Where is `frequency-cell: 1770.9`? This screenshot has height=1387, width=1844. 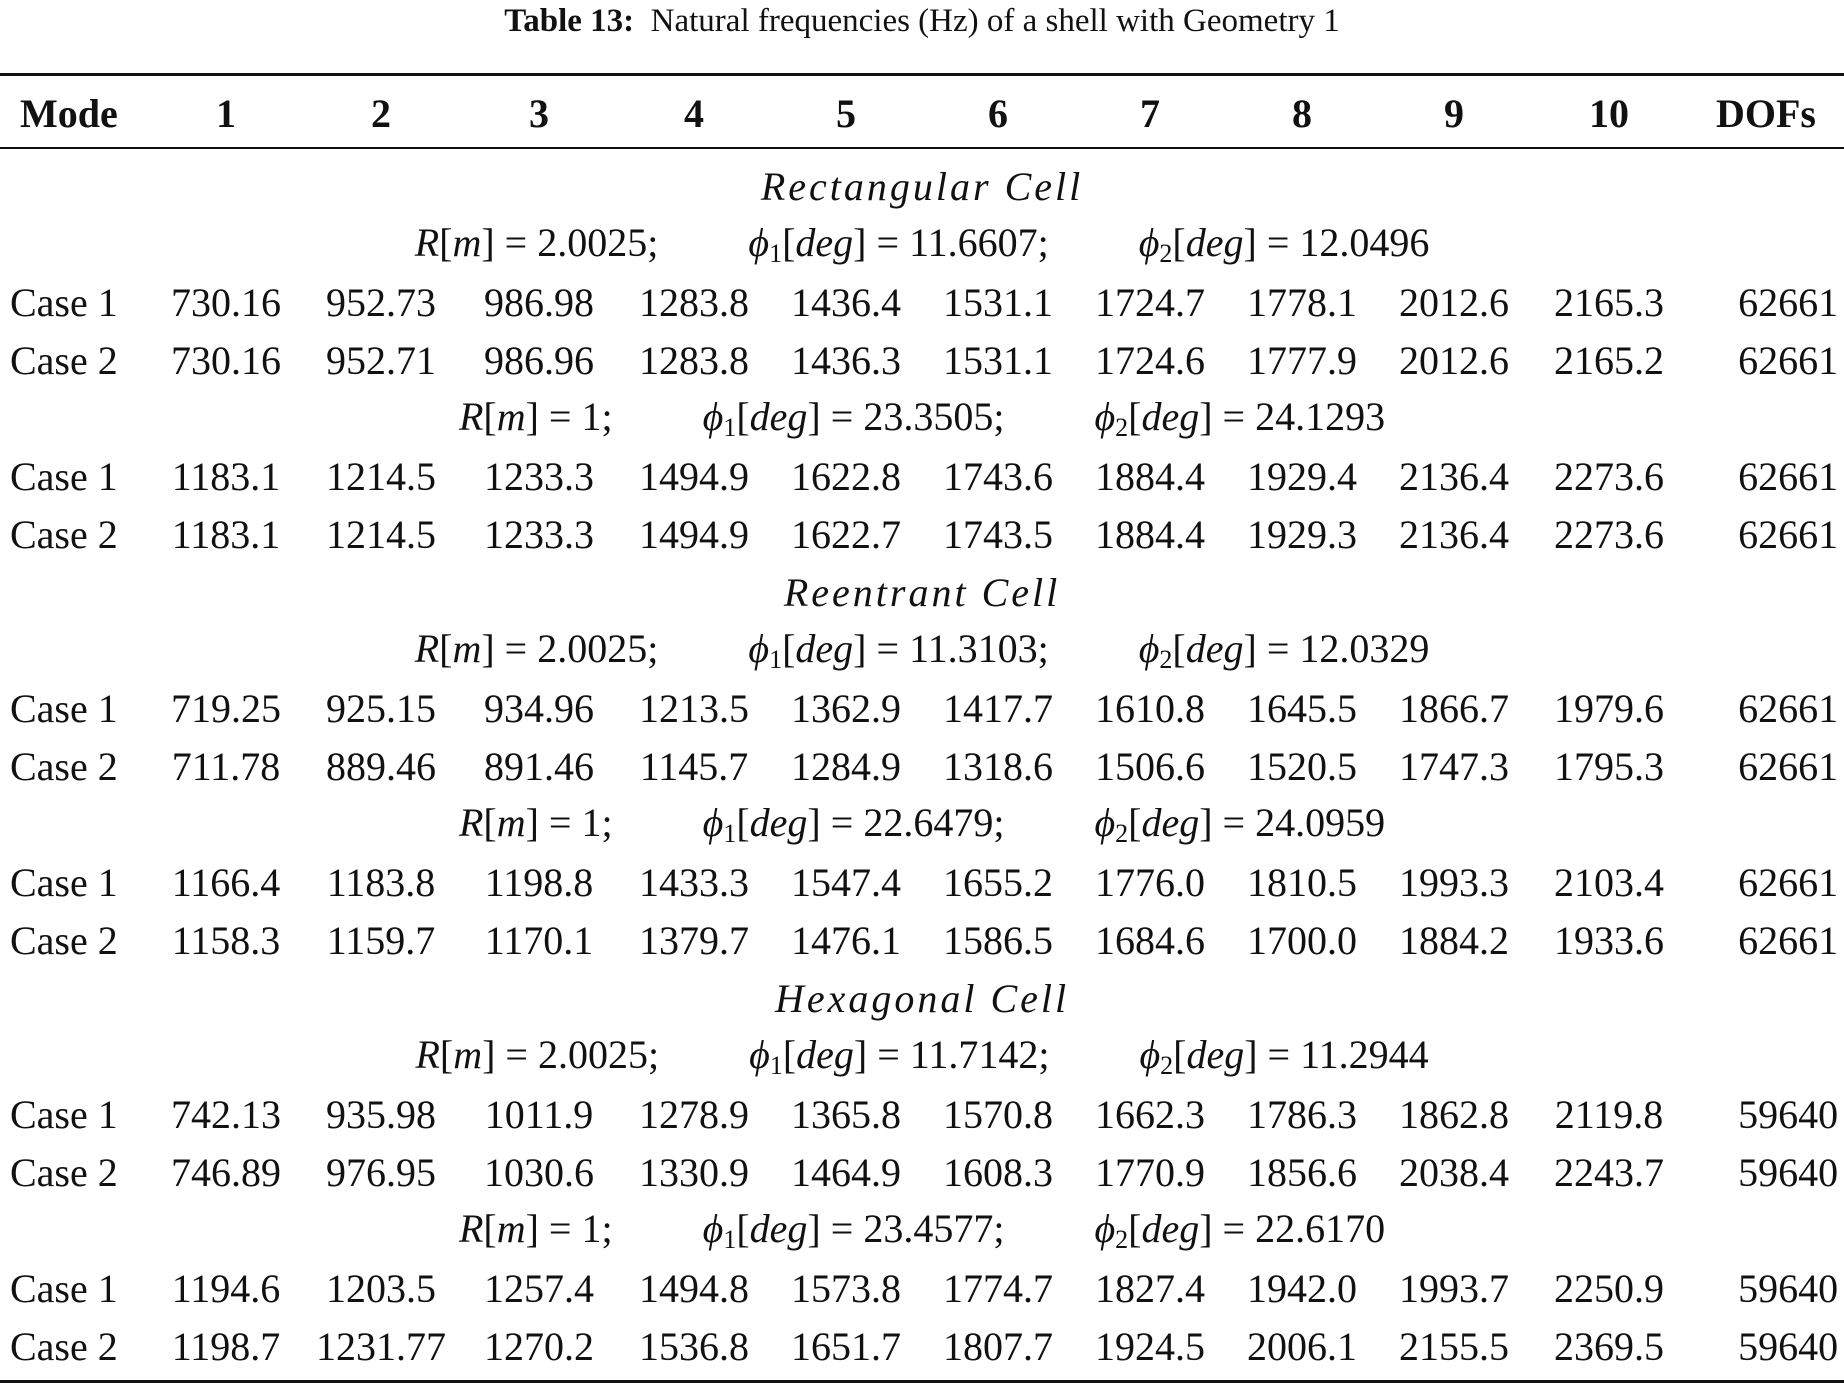
frequency-cell: 1770.9 is located at coordinates (1150, 1172).